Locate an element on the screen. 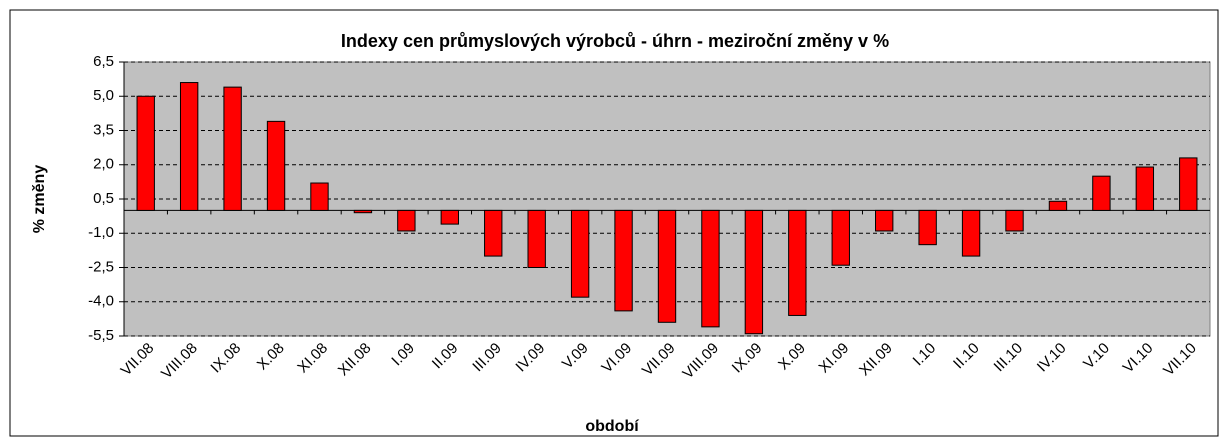  y-tick-label: -1,0 is located at coordinates (101, 232).